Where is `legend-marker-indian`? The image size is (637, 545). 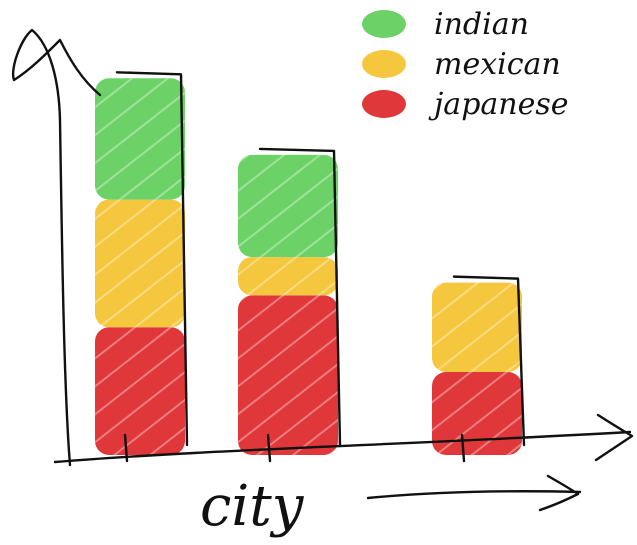 legend-marker-indian is located at coordinates (384, 24).